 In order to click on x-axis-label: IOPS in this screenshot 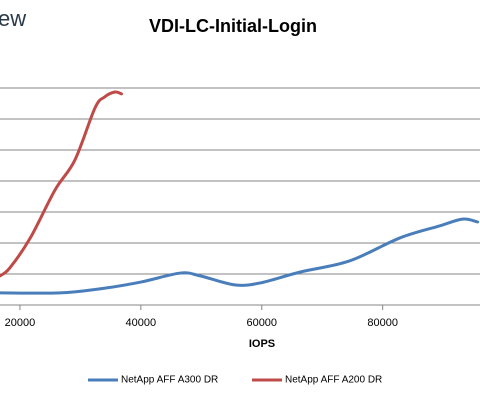, I will do `click(262, 344)`.